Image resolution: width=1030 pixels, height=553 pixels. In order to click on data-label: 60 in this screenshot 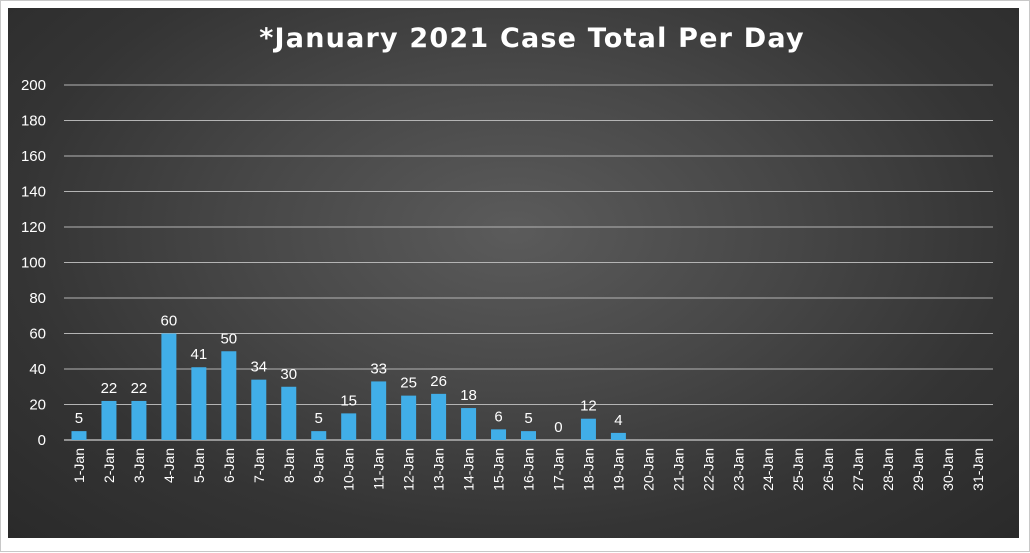, I will do `click(169, 321)`.